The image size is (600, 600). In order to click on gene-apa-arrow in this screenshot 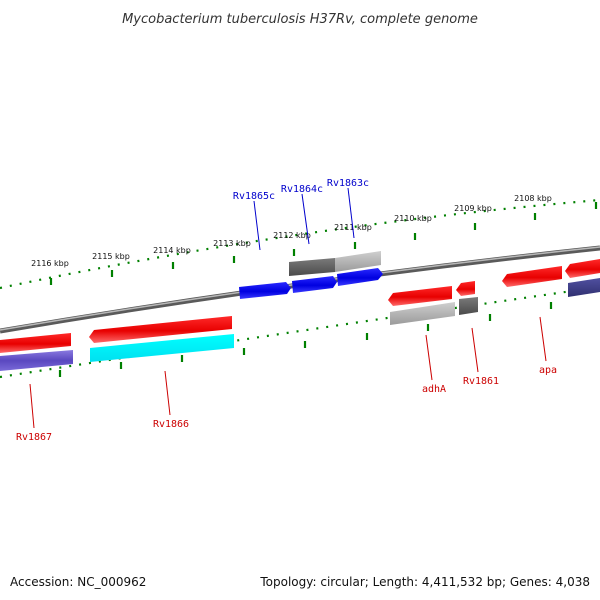, I will do `click(532, 276)`.